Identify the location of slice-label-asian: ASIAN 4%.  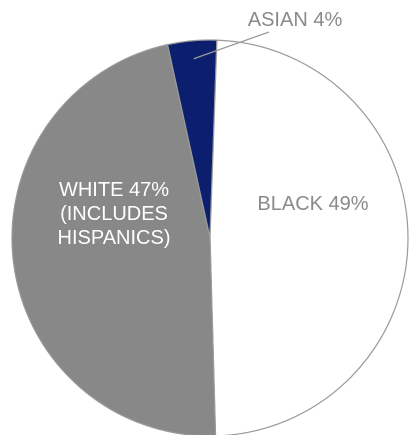
(295, 20).